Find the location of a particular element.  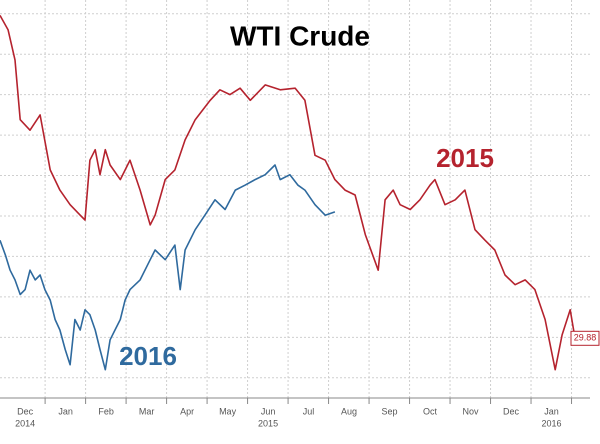

x-tick-label: Apr is located at coordinates (187, 411).